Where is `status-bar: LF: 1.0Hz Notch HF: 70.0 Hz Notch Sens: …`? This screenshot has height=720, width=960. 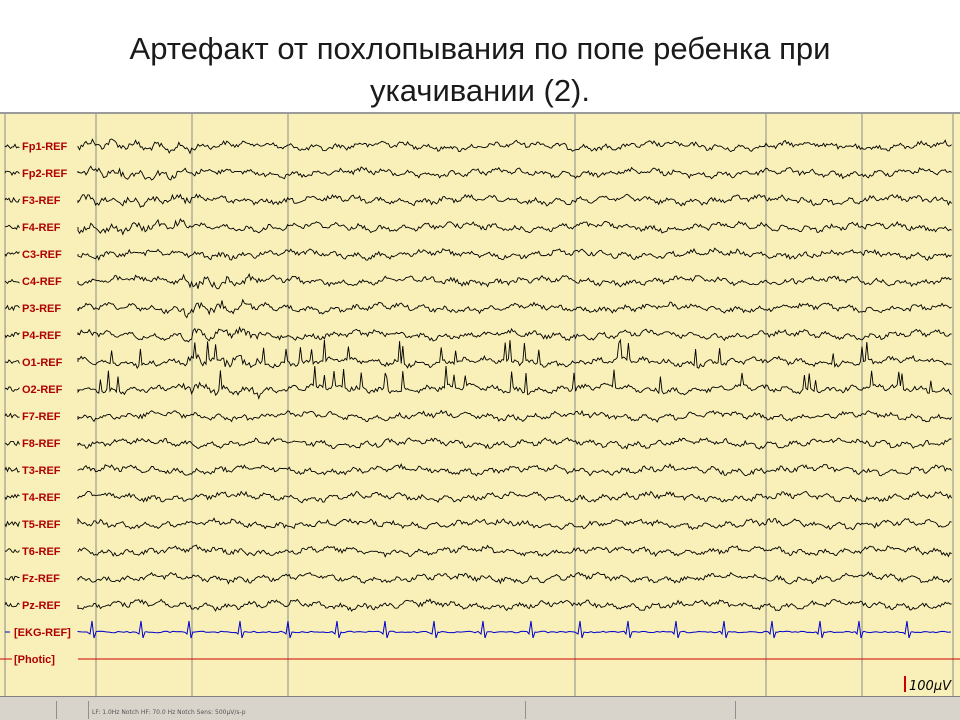 status-bar: LF: 1.0Hz Notch HF: 70.0 Hz Notch Sens: … is located at coordinates (480, 708).